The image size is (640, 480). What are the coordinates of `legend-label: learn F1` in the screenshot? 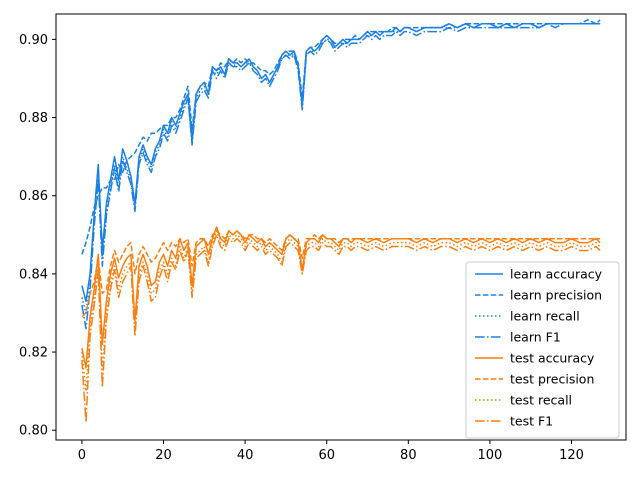 It's located at (535, 337).